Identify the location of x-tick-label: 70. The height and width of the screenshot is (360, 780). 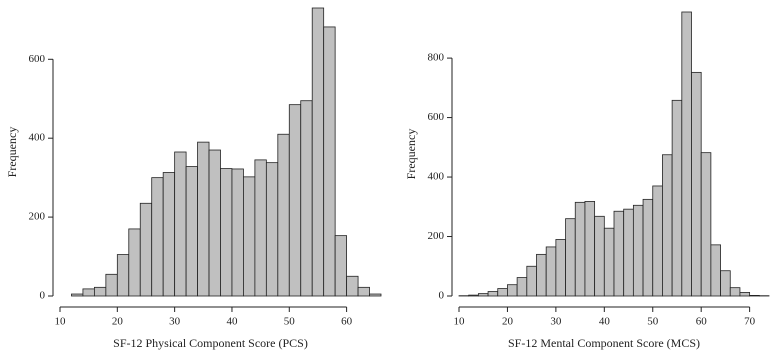
(750, 322).